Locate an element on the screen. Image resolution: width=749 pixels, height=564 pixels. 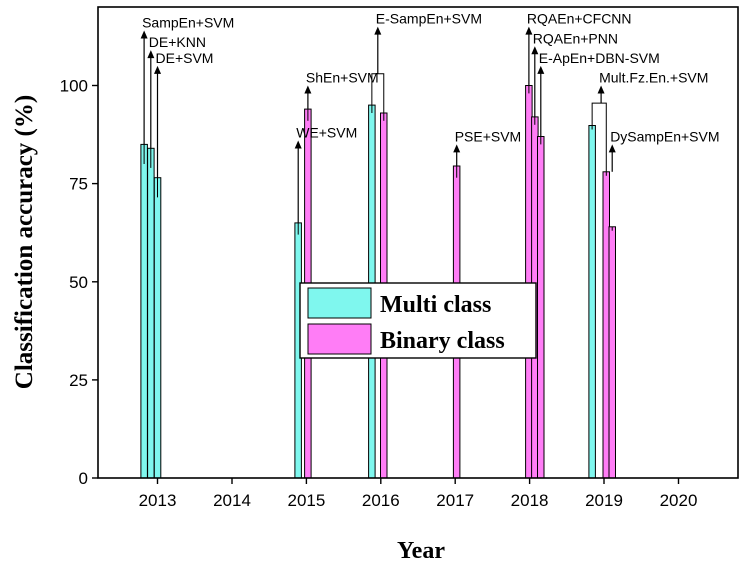
annotation-label-10: Mult.Fz.En.+SVM is located at coordinates (653, 78).